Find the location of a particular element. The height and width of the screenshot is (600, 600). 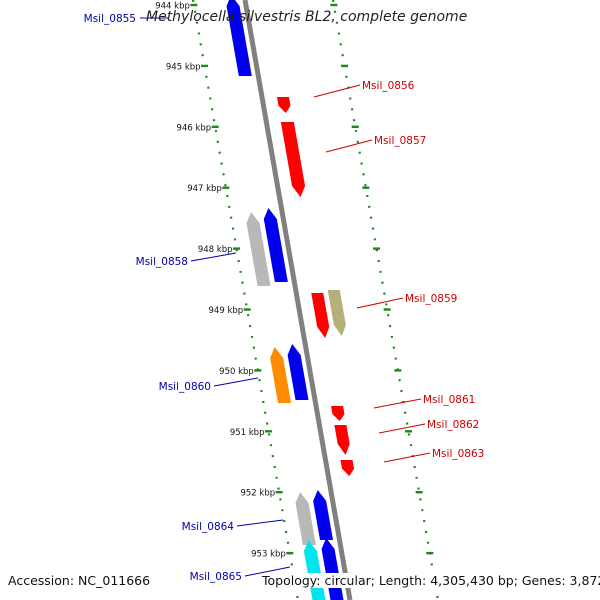

gene-label-msil-0856: Msil_0856 is located at coordinates (388, 86).